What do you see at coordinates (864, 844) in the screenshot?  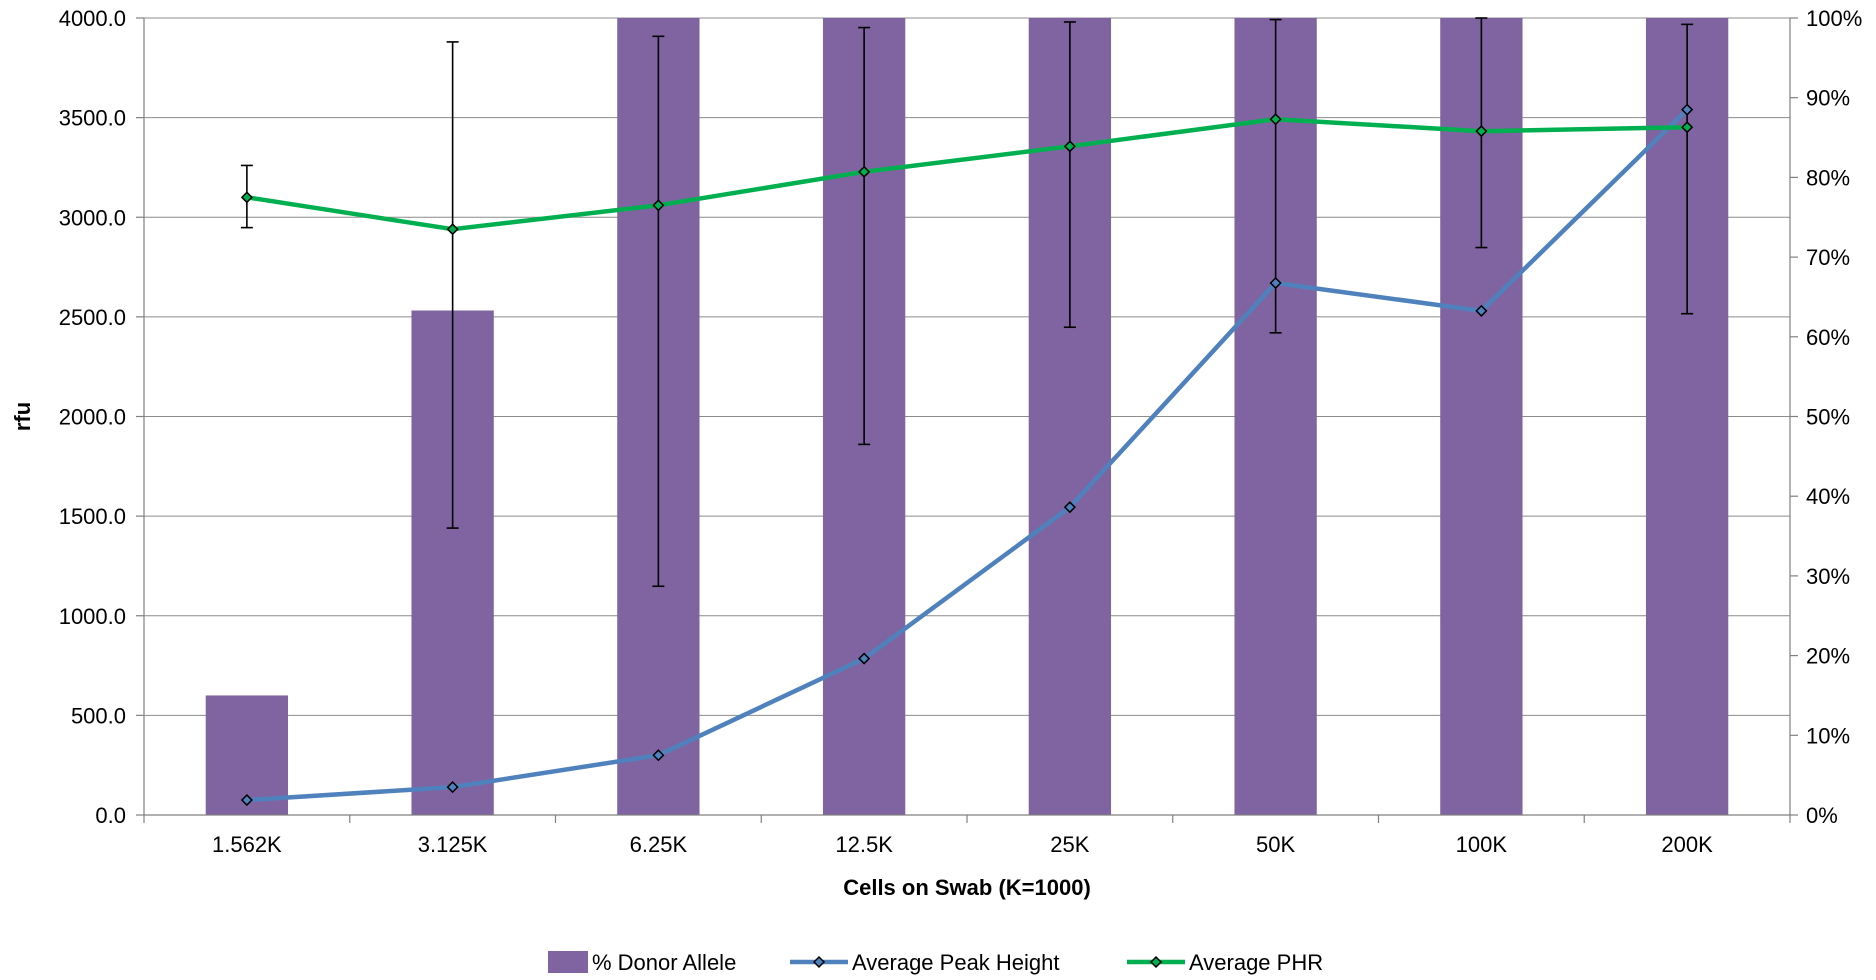 I see `x-tick-label: 12.5K` at bounding box center [864, 844].